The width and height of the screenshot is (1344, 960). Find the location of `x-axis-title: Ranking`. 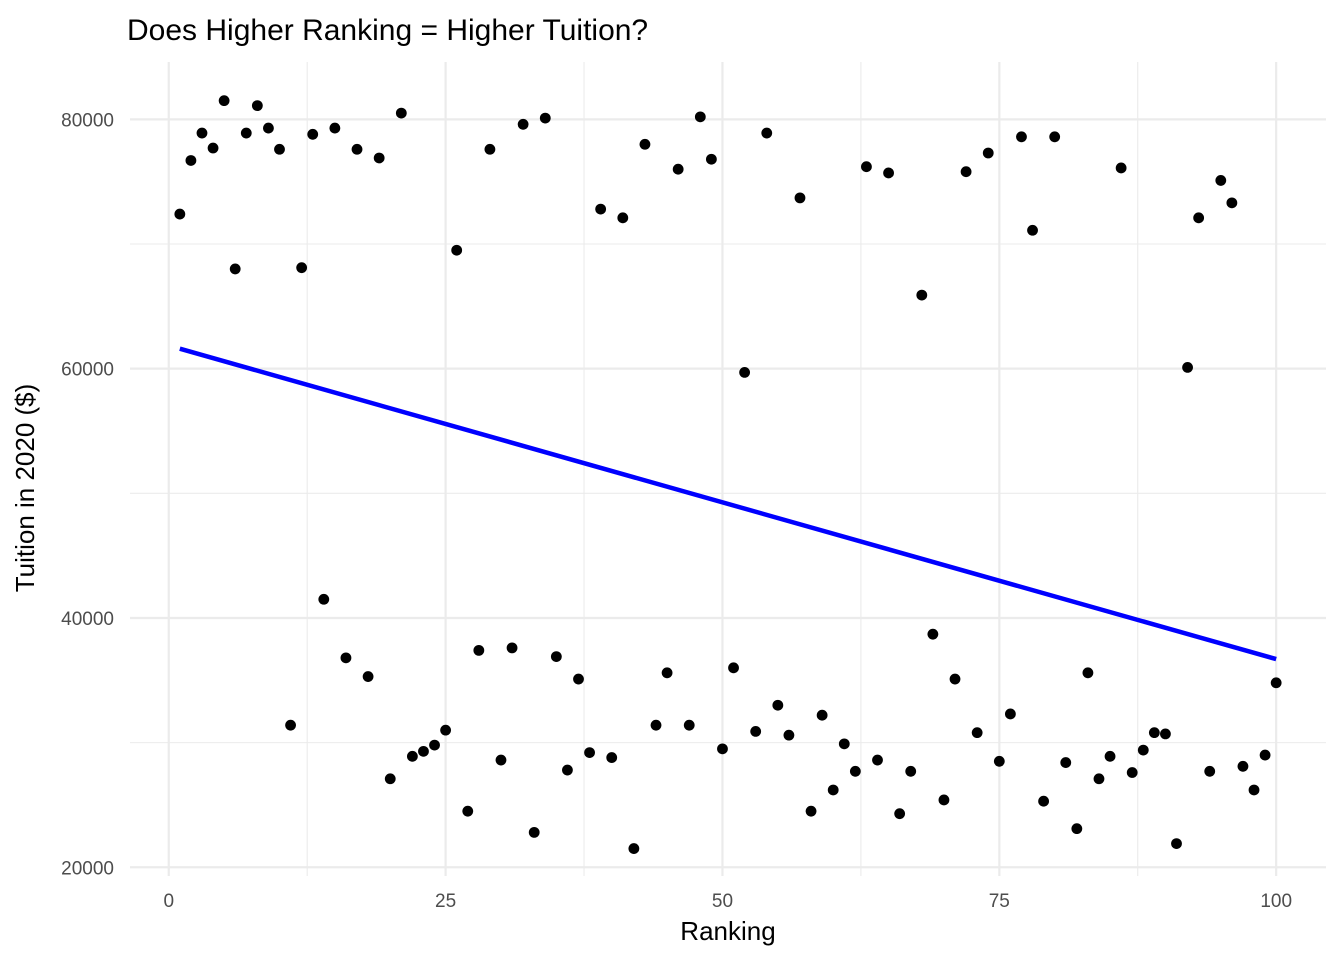

x-axis-title: Ranking is located at coordinates (727, 931).